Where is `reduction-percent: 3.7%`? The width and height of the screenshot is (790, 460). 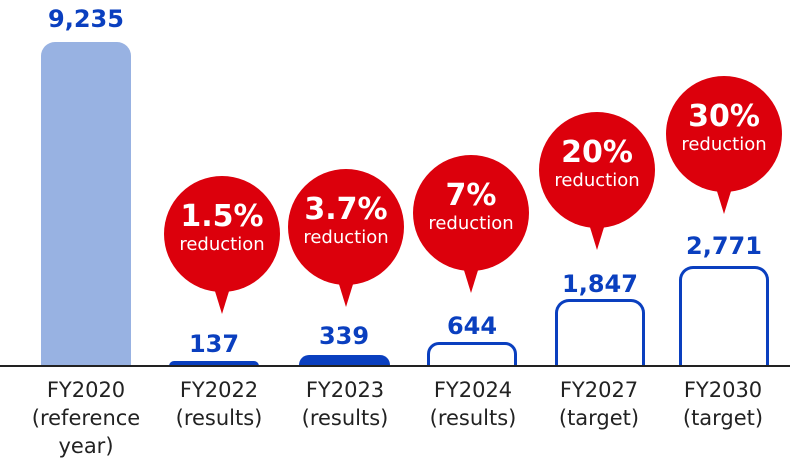
reduction-percent: 3.7% is located at coordinates (346, 209).